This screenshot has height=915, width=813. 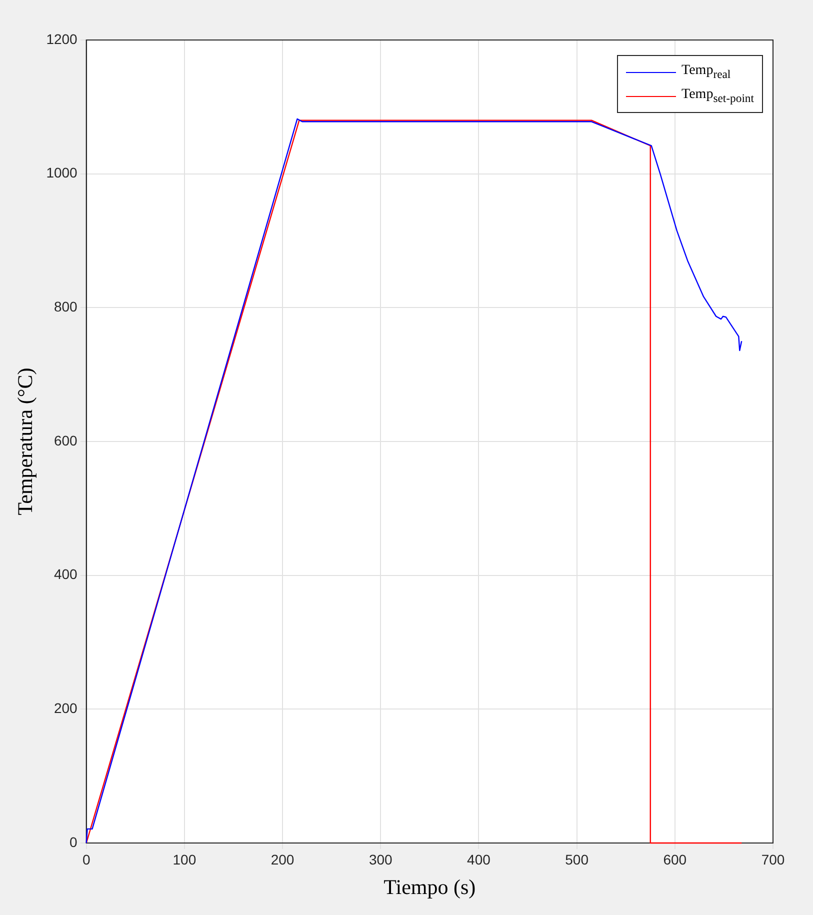 What do you see at coordinates (25, 442) in the screenshot?
I see `y-axis-title: Temperatura (°C)` at bounding box center [25, 442].